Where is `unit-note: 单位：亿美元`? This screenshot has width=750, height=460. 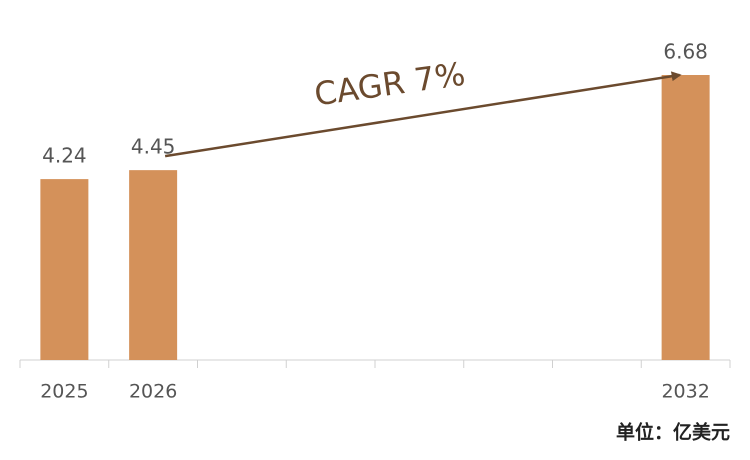 unit-note: 单位：亿美元 is located at coordinates (673, 432).